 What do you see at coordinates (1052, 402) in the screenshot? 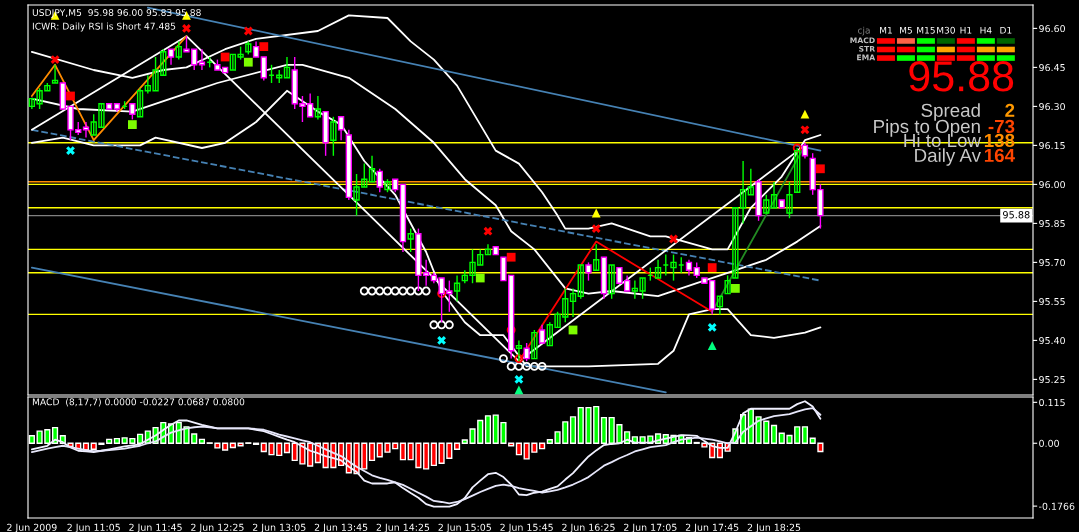
I see `y-tick-label: 0.115` at bounding box center [1052, 402].